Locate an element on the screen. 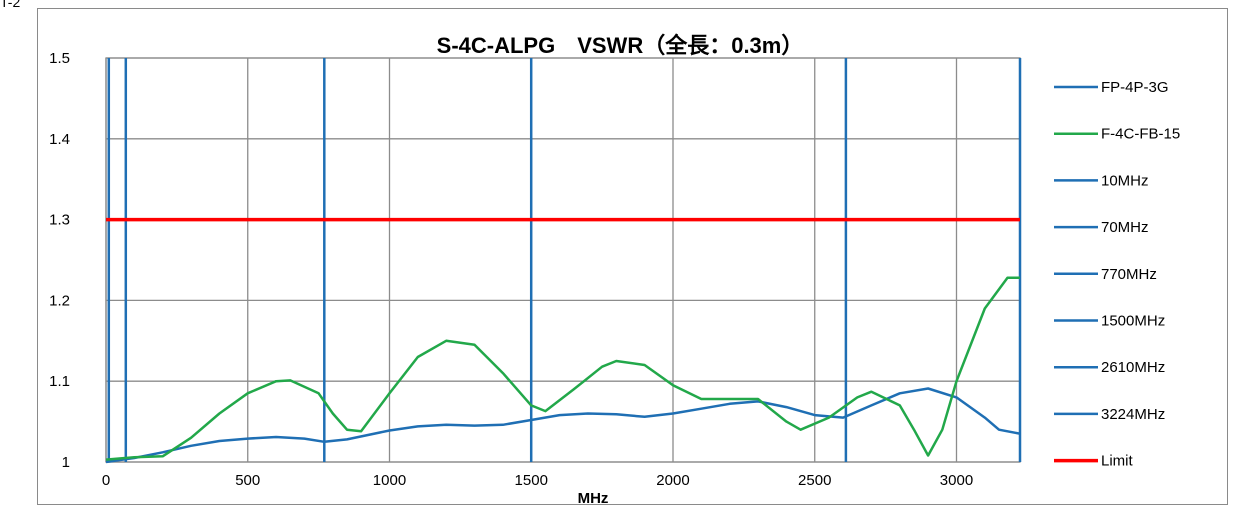 The width and height of the screenshot is (1239, 506). y-tick-label: 1.4 is located at coordinates (59, 139).